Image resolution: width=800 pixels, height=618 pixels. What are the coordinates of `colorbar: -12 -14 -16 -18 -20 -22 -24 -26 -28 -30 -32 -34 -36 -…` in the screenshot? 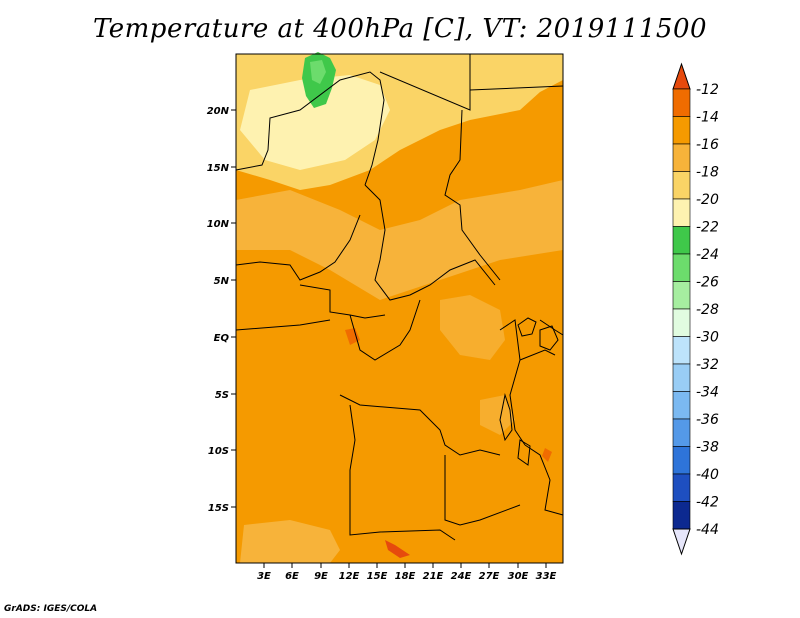 It's located at (695, 309).